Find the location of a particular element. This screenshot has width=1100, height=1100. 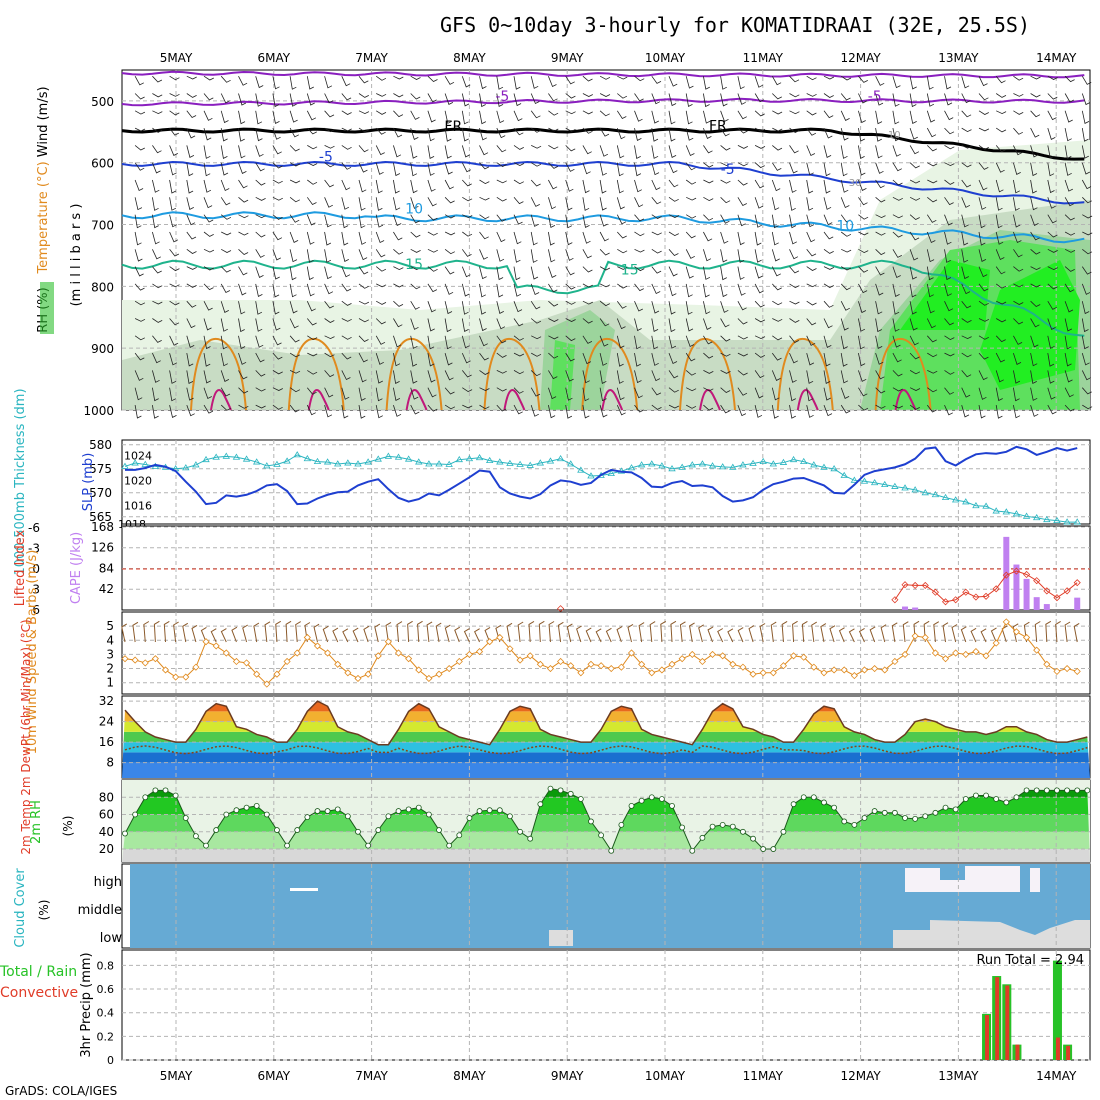

date-label-bottom: 9MAY is located at coordinates (567, 1076).